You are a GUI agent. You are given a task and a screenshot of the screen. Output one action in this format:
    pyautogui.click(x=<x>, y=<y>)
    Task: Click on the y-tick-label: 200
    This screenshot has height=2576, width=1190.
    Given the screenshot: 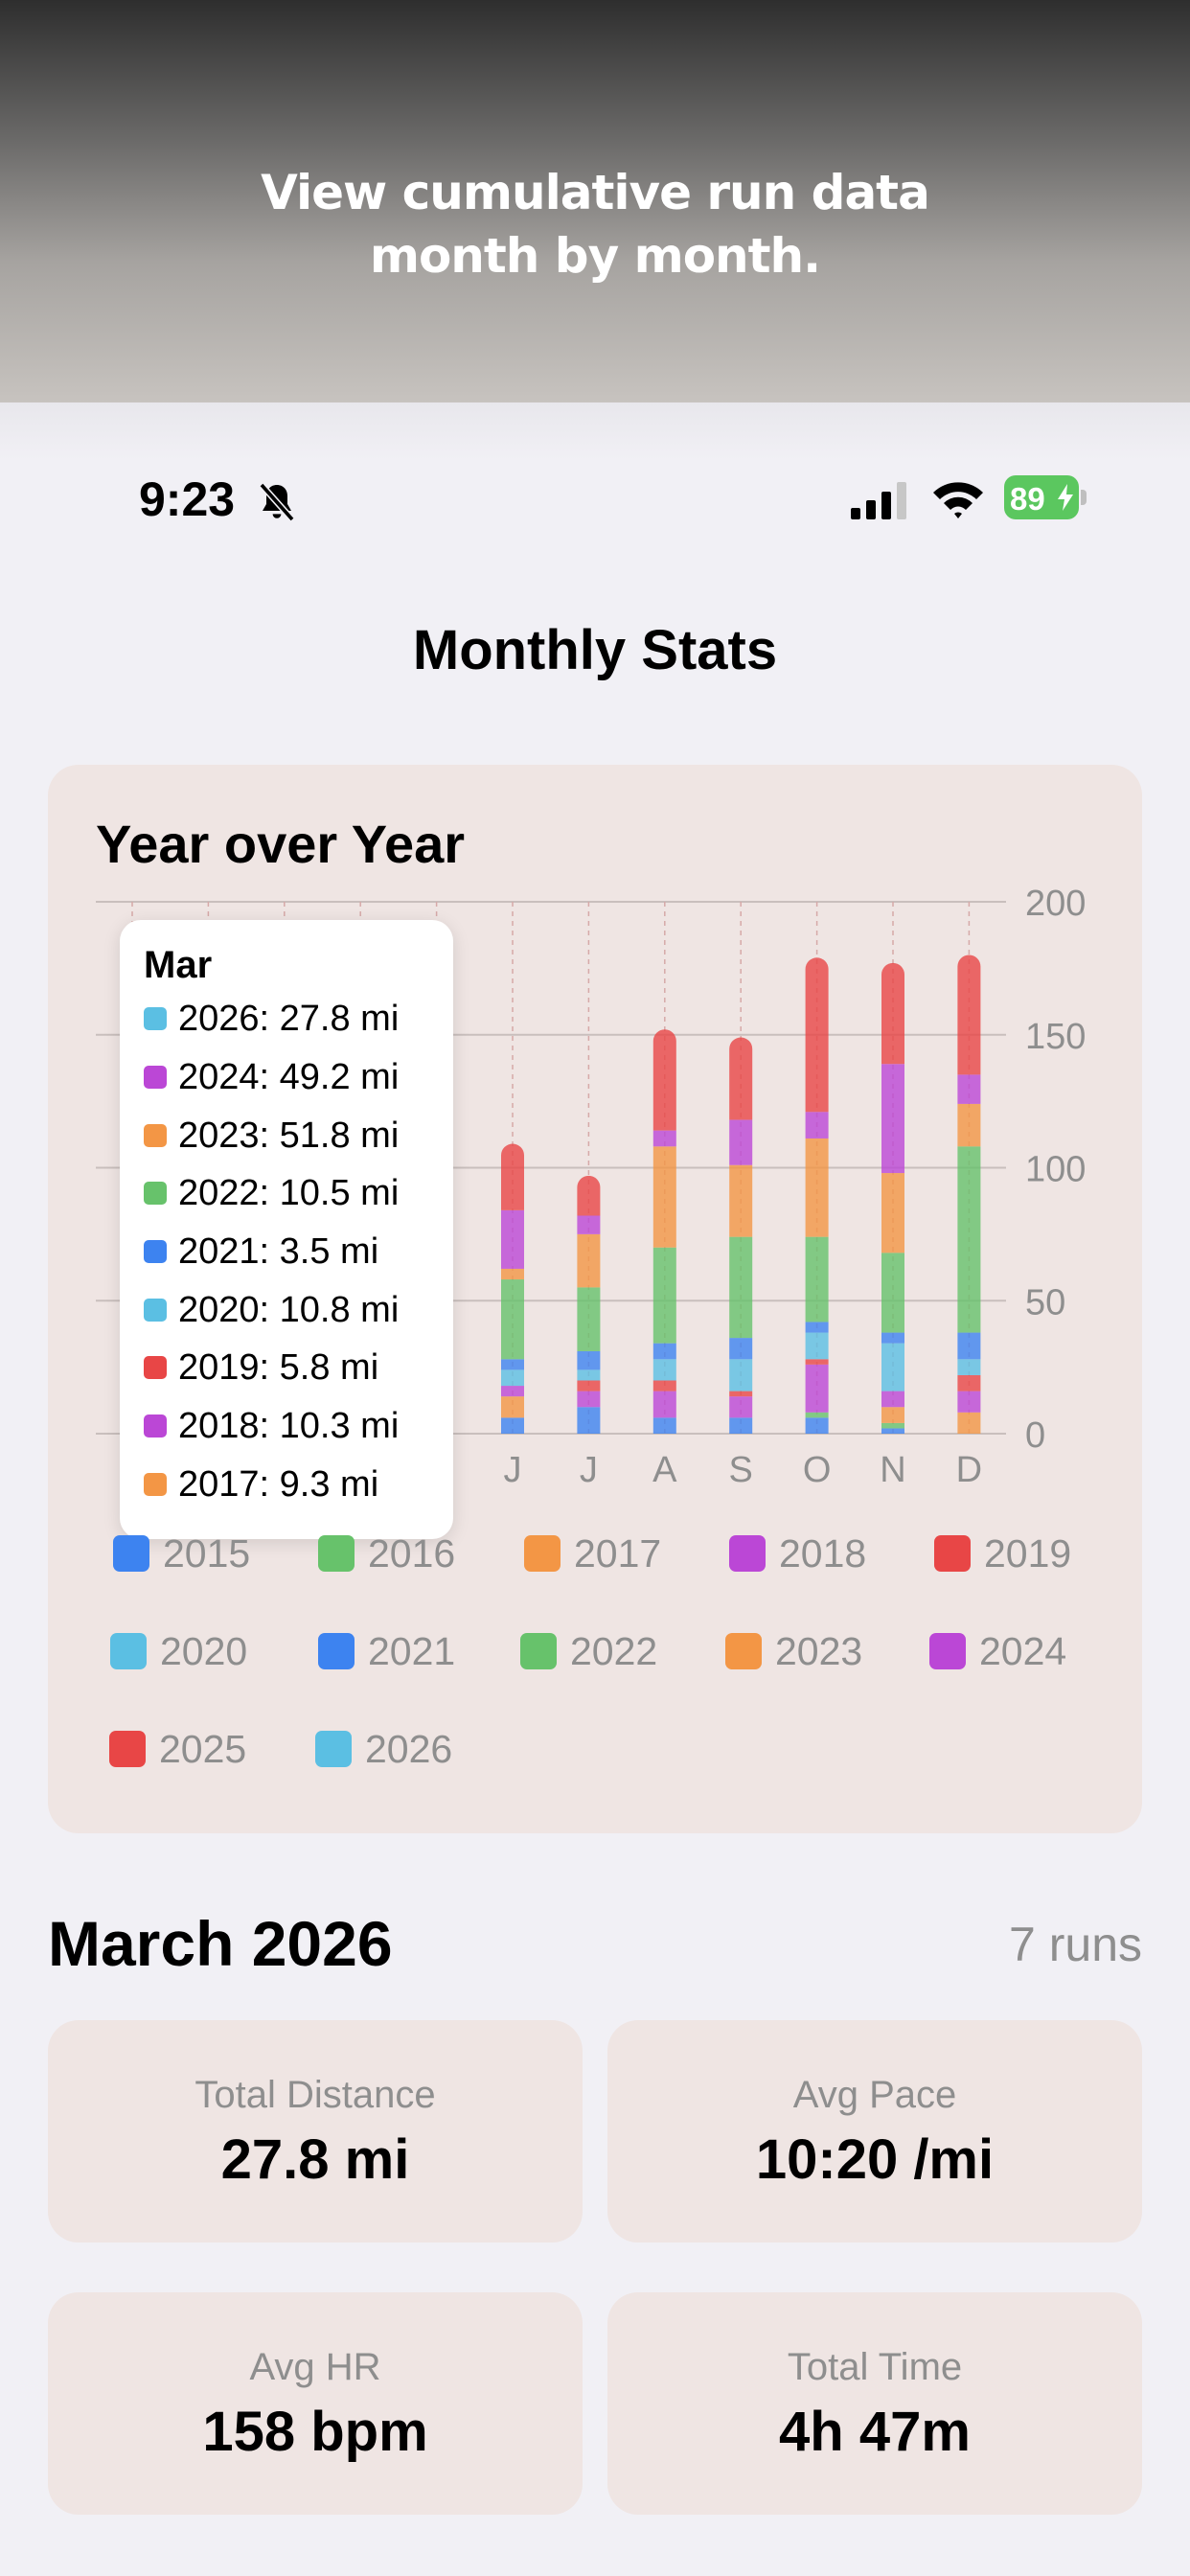 What is the action you would take?
    pyautogui.click(x=1056, y=904)
    